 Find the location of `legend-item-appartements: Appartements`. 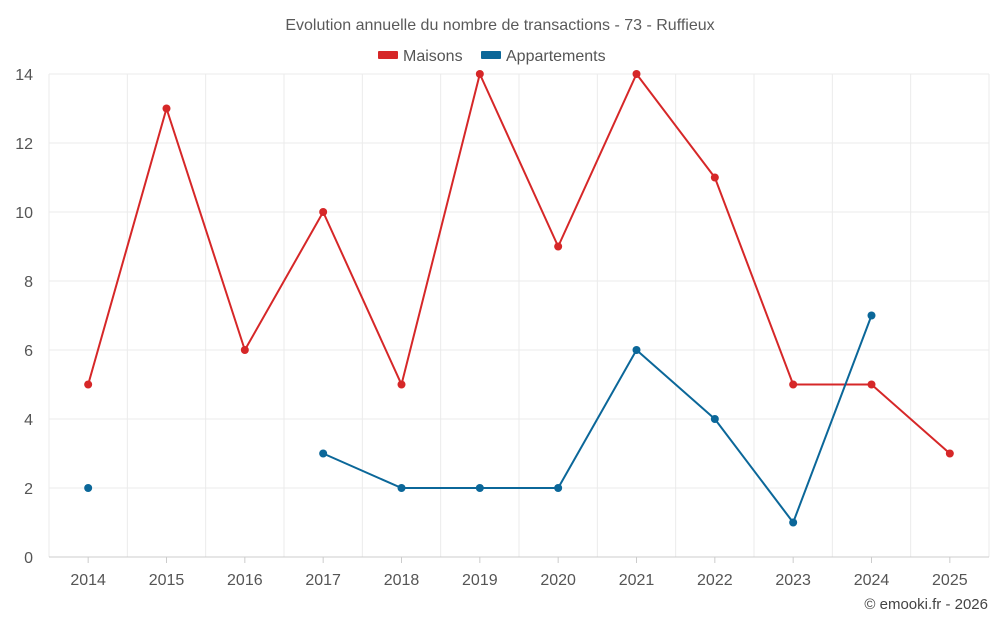

legend-item-appartements: Appartements is located at coordinates (543, 56).